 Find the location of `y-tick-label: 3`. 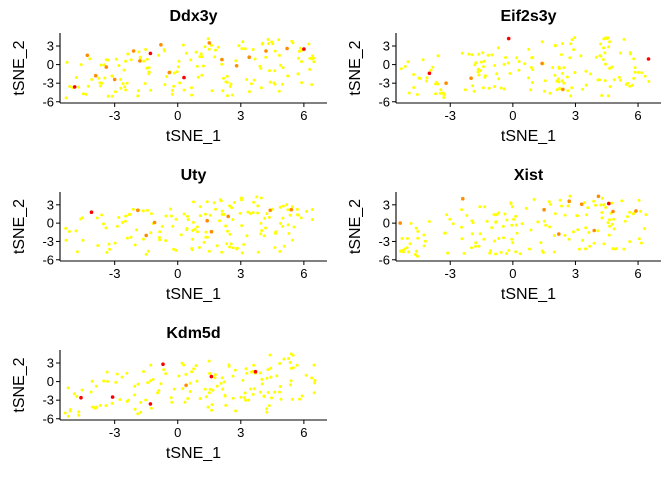

y-tick-label: 3 is located at coordinates (50, 363).